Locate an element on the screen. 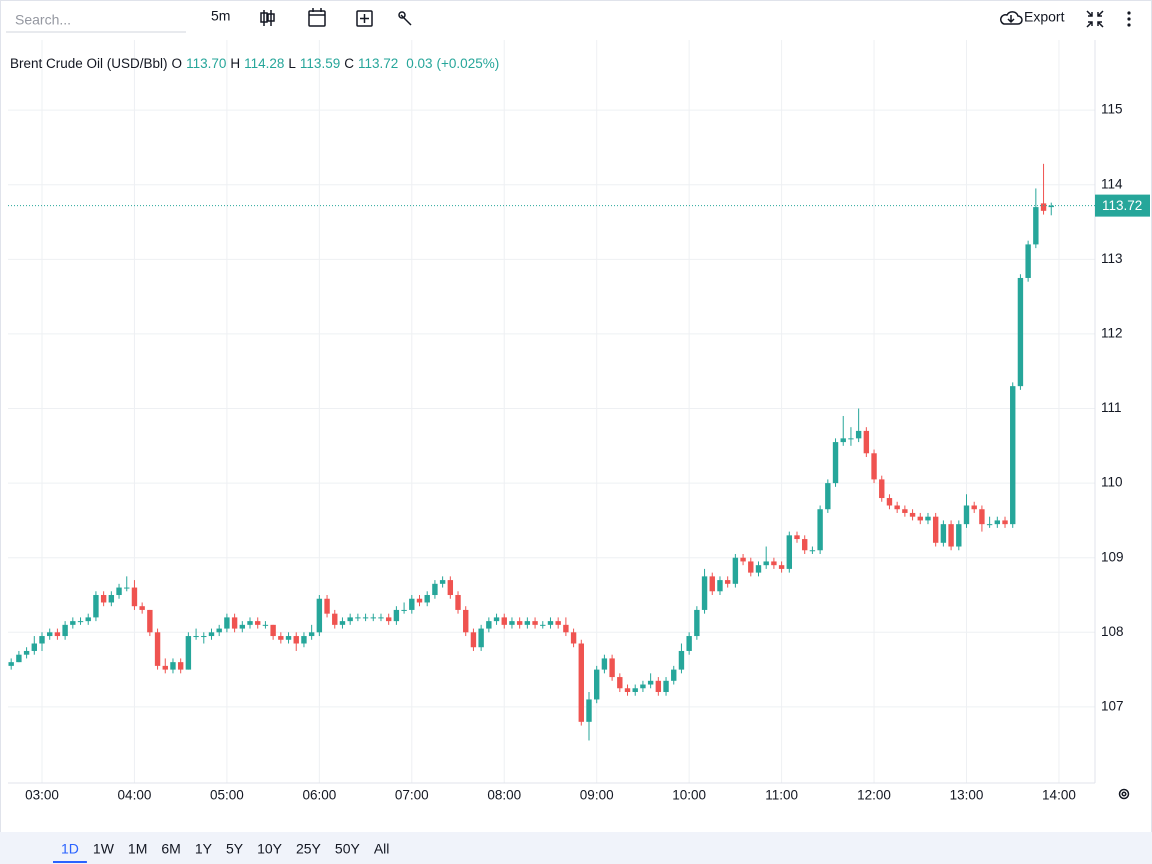  settings-button is located at coordinates (1124, 794).